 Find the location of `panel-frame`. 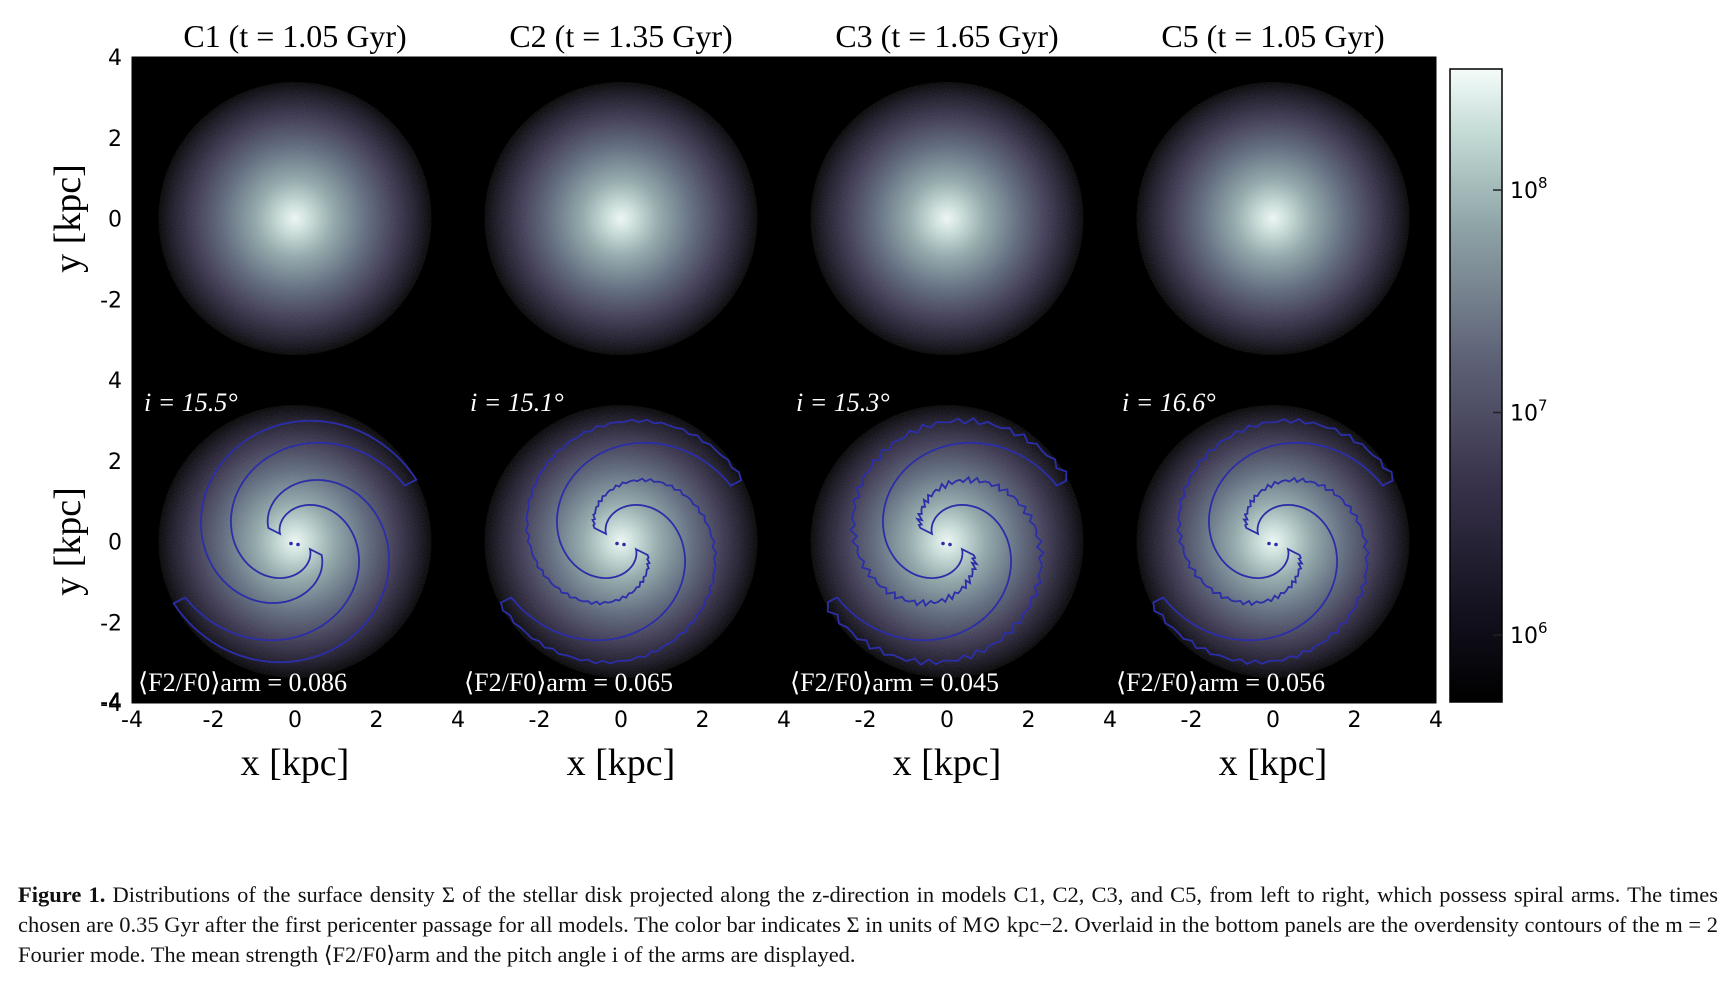

panel-frame is located at coordinates (1273, 541).